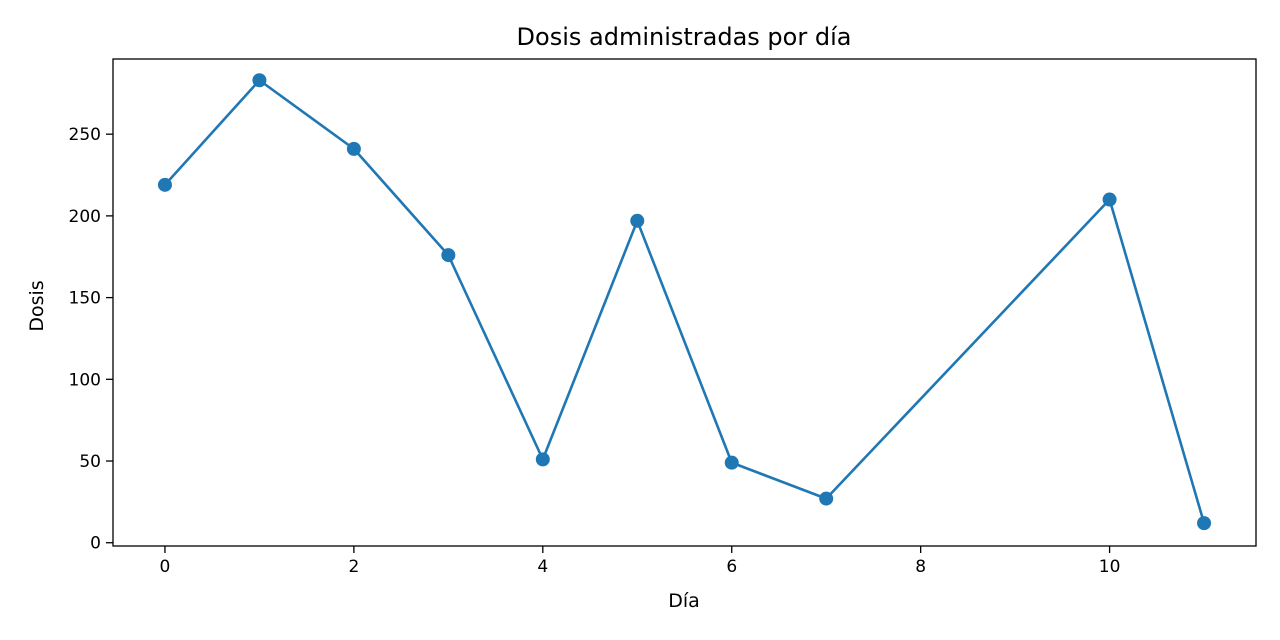 The width and height of the screenshot is (1280, 640). I want to click on y-axis-label: Dosis, so click(37, 305).